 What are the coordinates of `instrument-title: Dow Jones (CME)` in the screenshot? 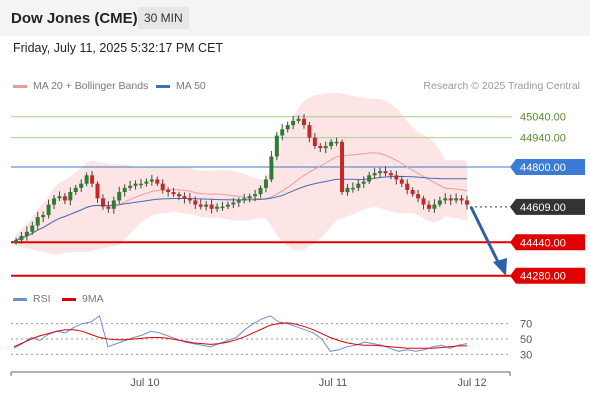 It's located at (74, 18).